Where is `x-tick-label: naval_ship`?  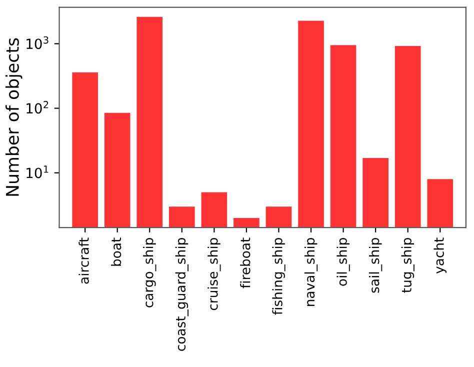 x-tick-label: naval_ship is located at coordinates (311, 272).